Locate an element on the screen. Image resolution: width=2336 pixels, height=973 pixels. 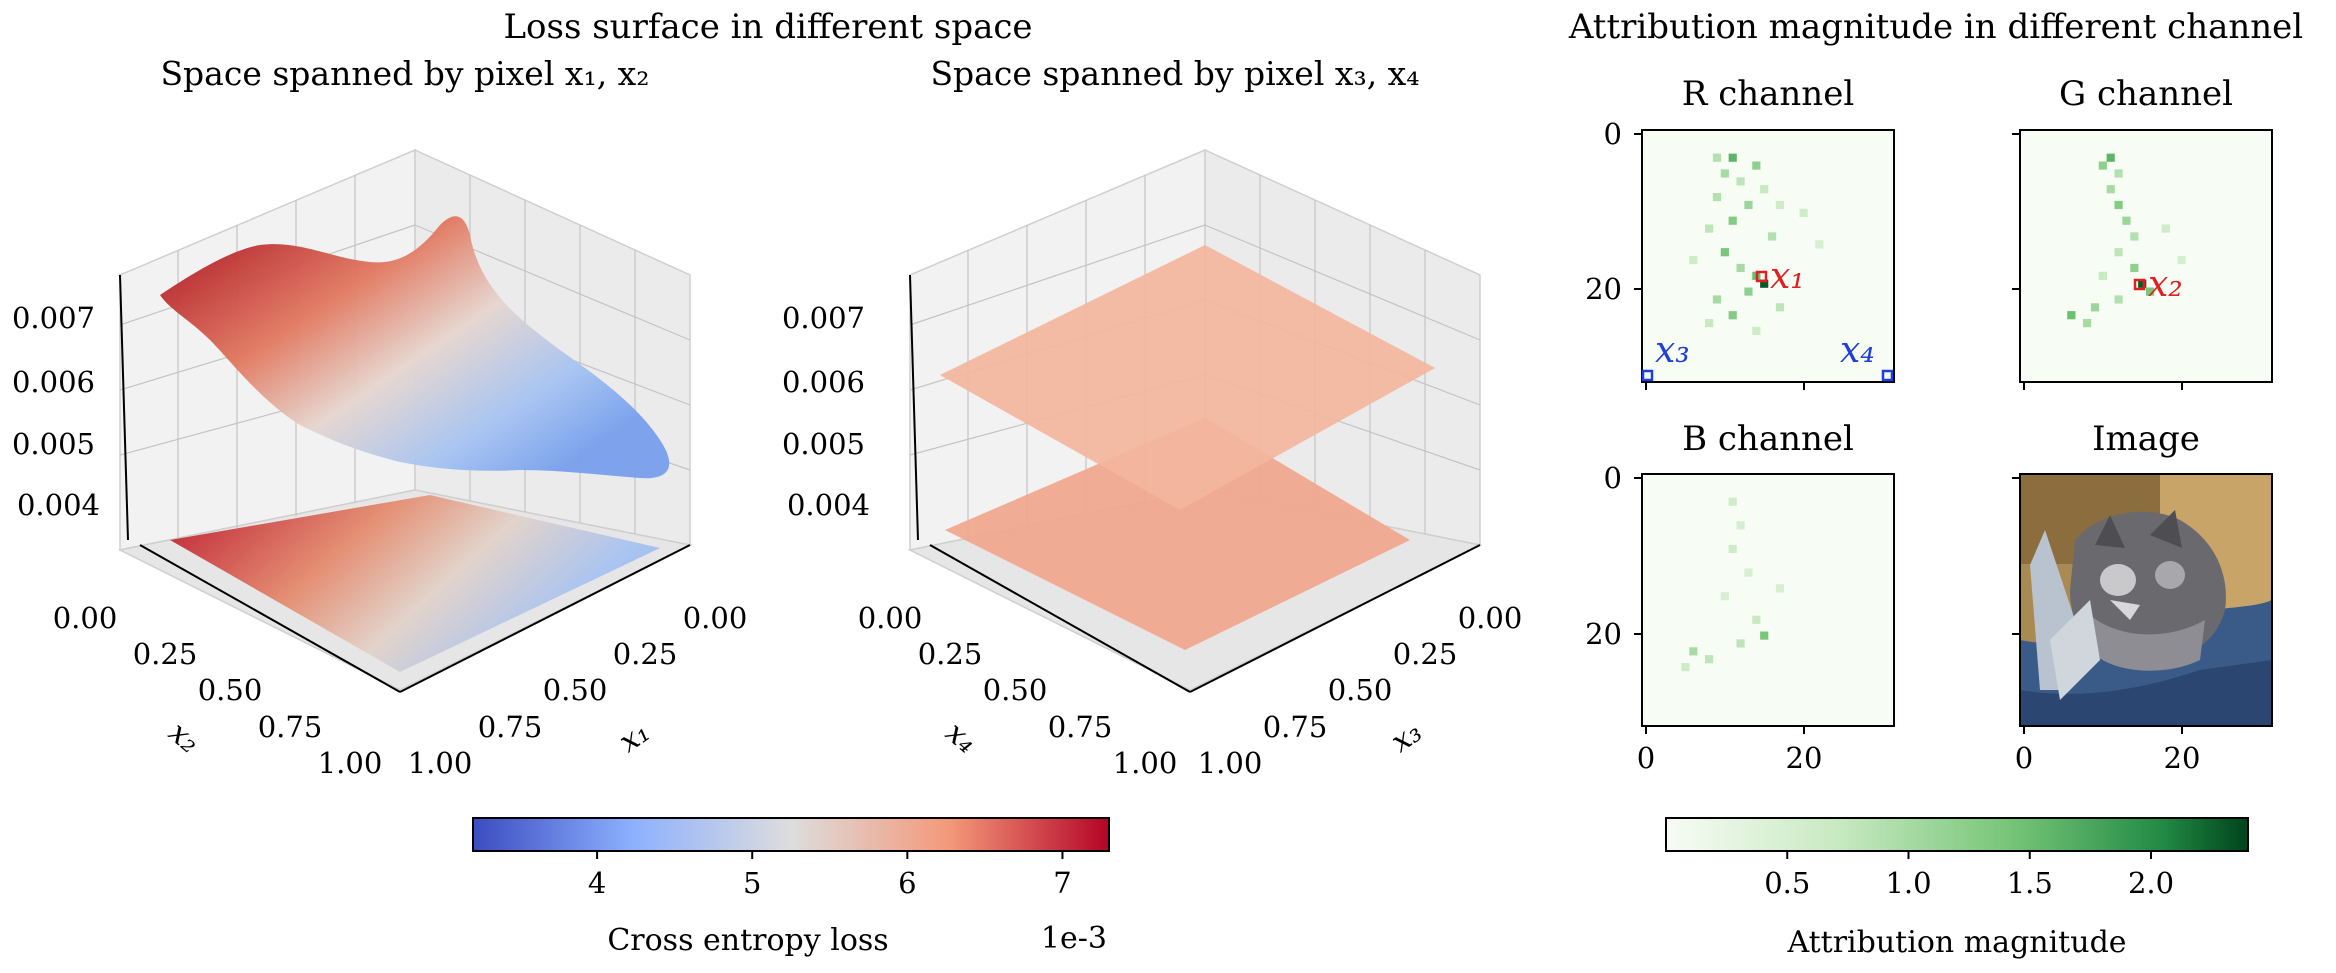
z-tick: 0.005 is located at coordinates (53, 444).